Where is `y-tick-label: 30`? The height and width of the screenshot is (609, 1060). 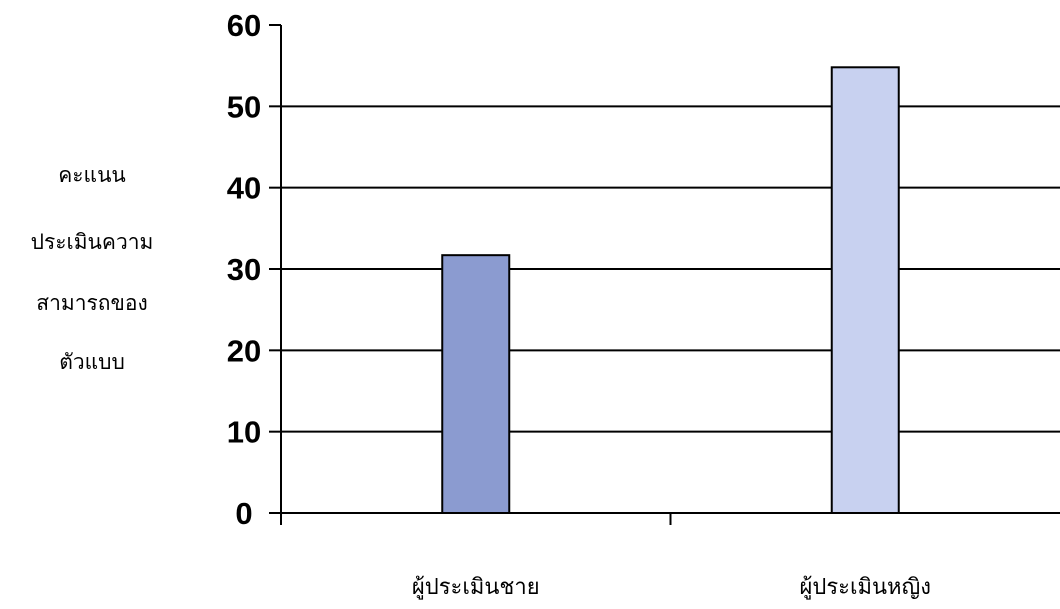
y-tick-label: 30 is located at coordinates (244, 269).